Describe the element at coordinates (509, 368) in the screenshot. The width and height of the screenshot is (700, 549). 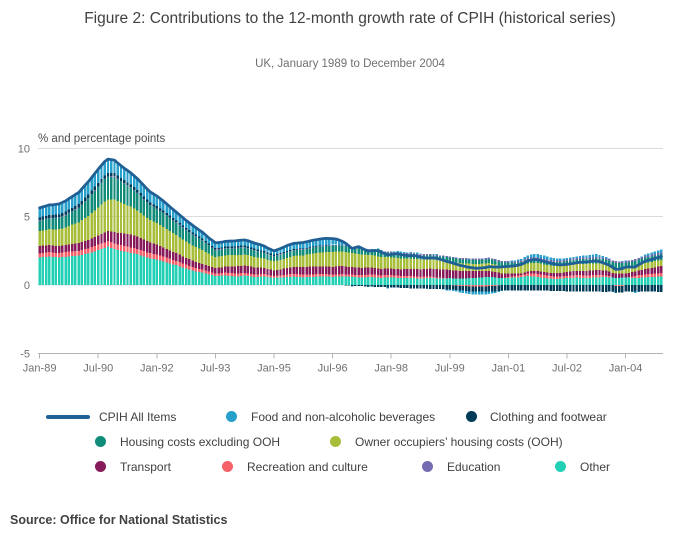
I see `svg-text: Jan-01` at that location.